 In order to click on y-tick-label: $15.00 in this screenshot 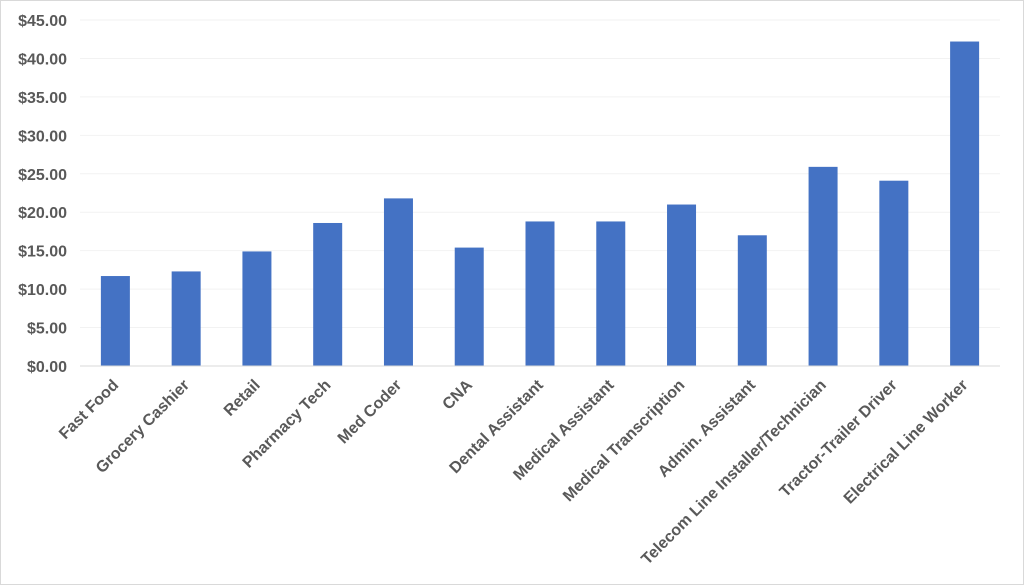, I will do `click(42, 252)`.